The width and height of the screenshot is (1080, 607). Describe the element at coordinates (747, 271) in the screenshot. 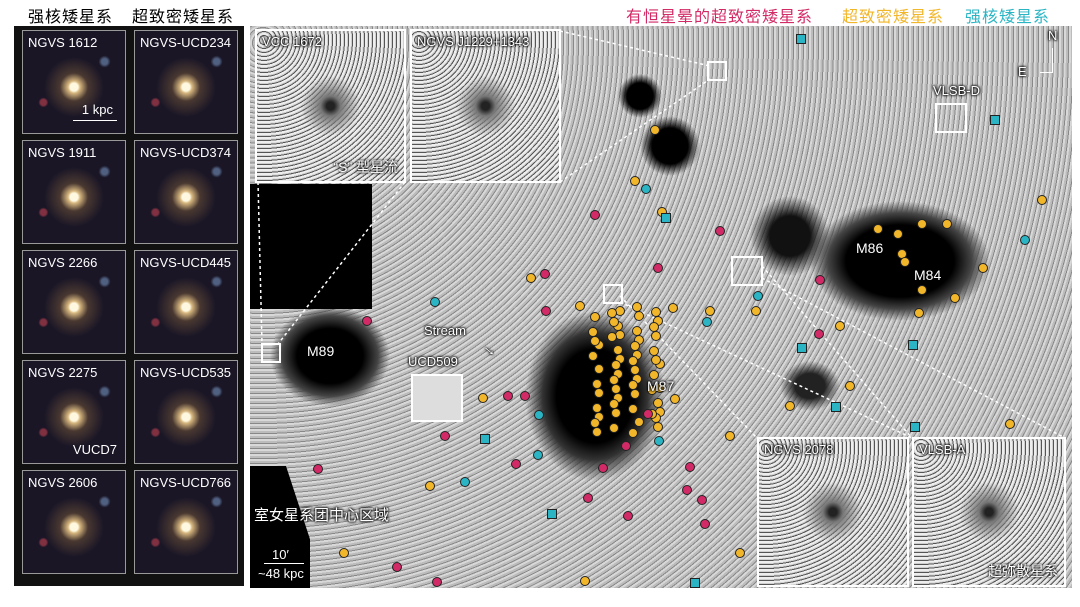

I see `locator-box-vlsb-a` at that location.